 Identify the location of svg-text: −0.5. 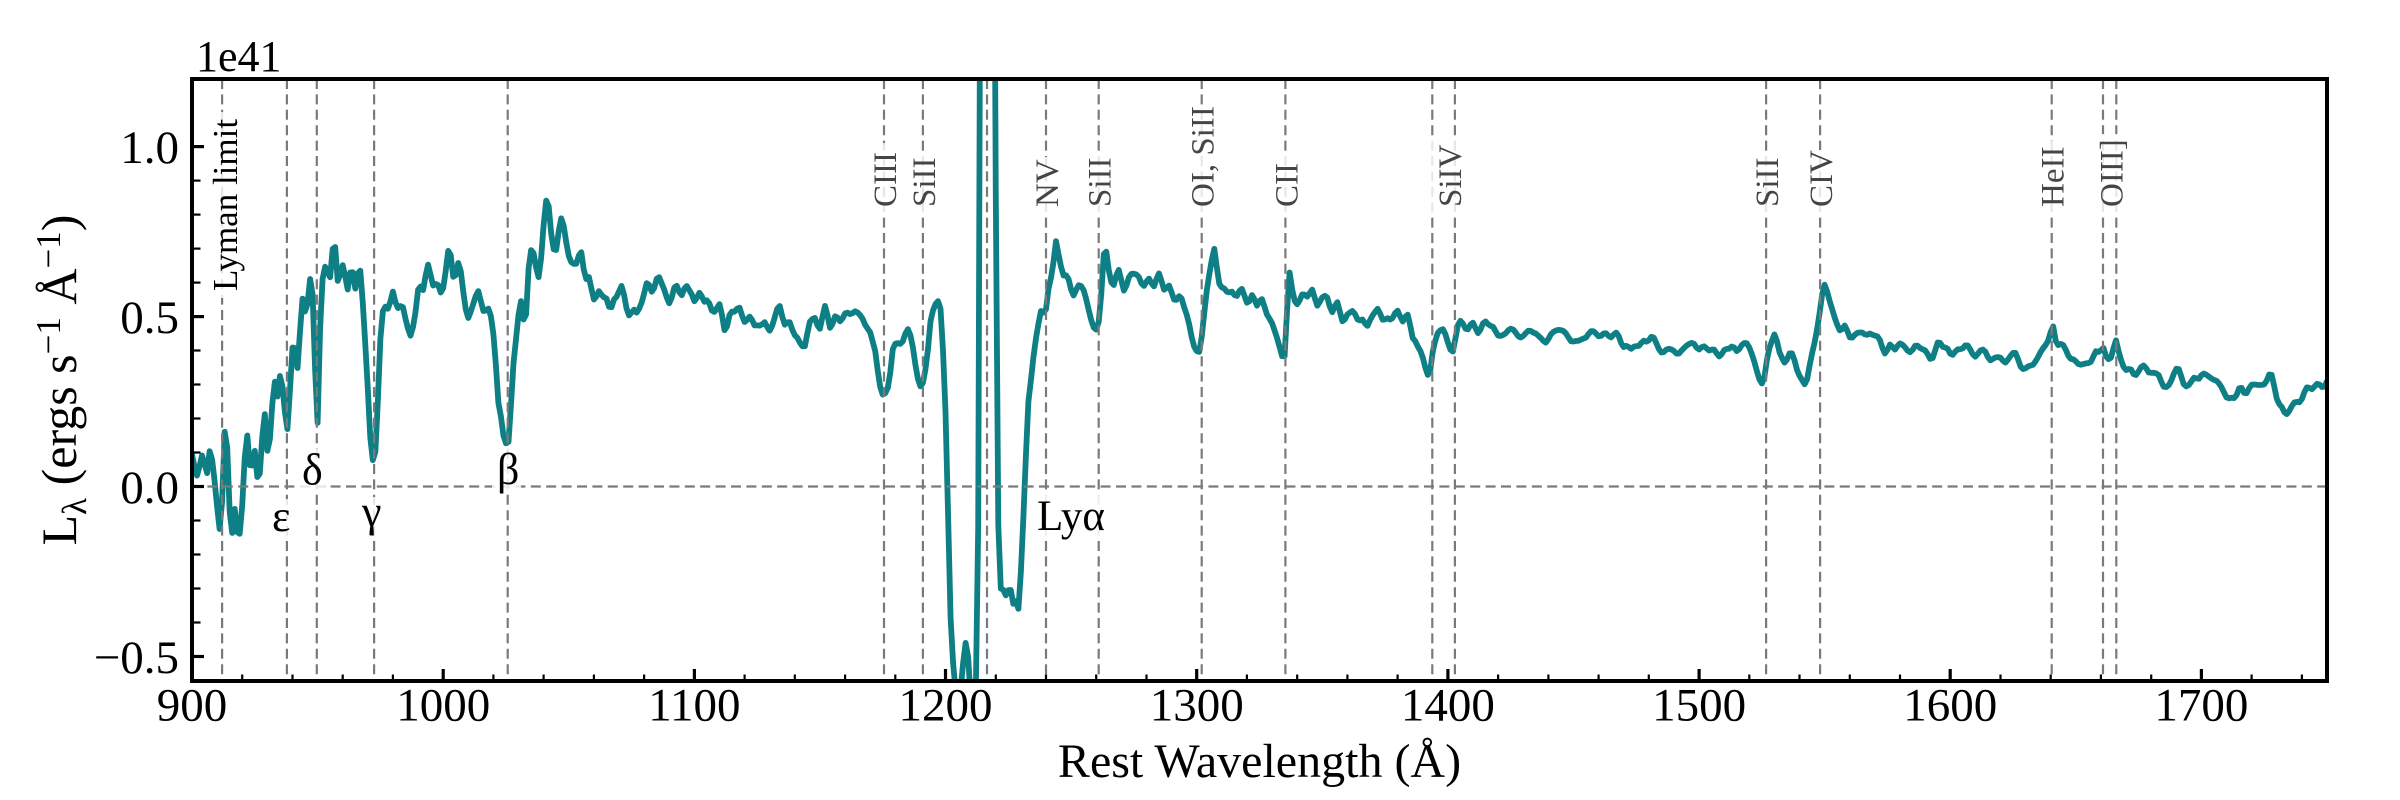
(136, 658).